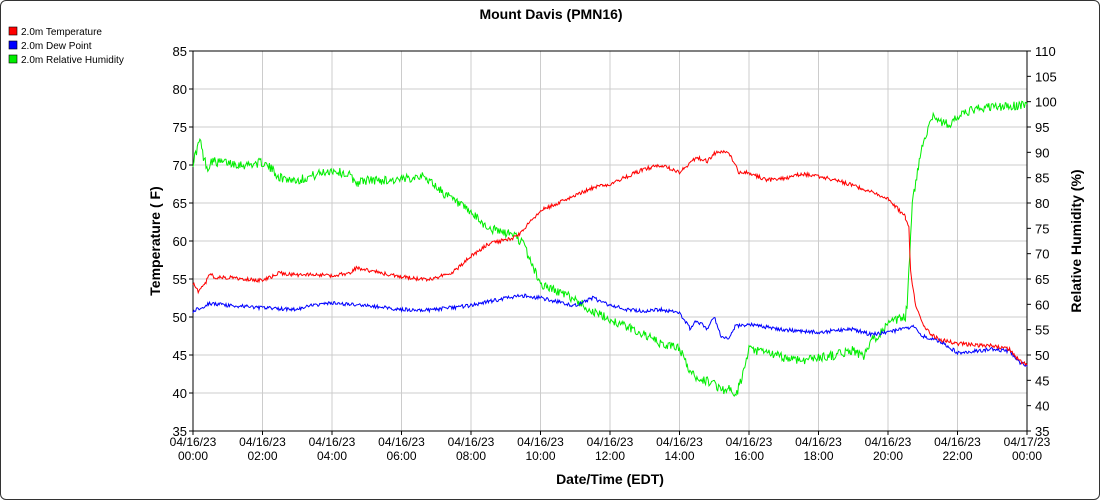  I want to click on chart-title: Mount Davis (PMN16), so click(550, 14).